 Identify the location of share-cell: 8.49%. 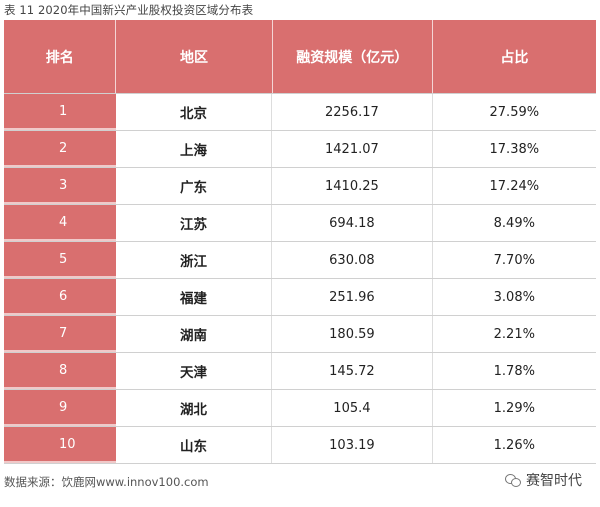
(514, 223).